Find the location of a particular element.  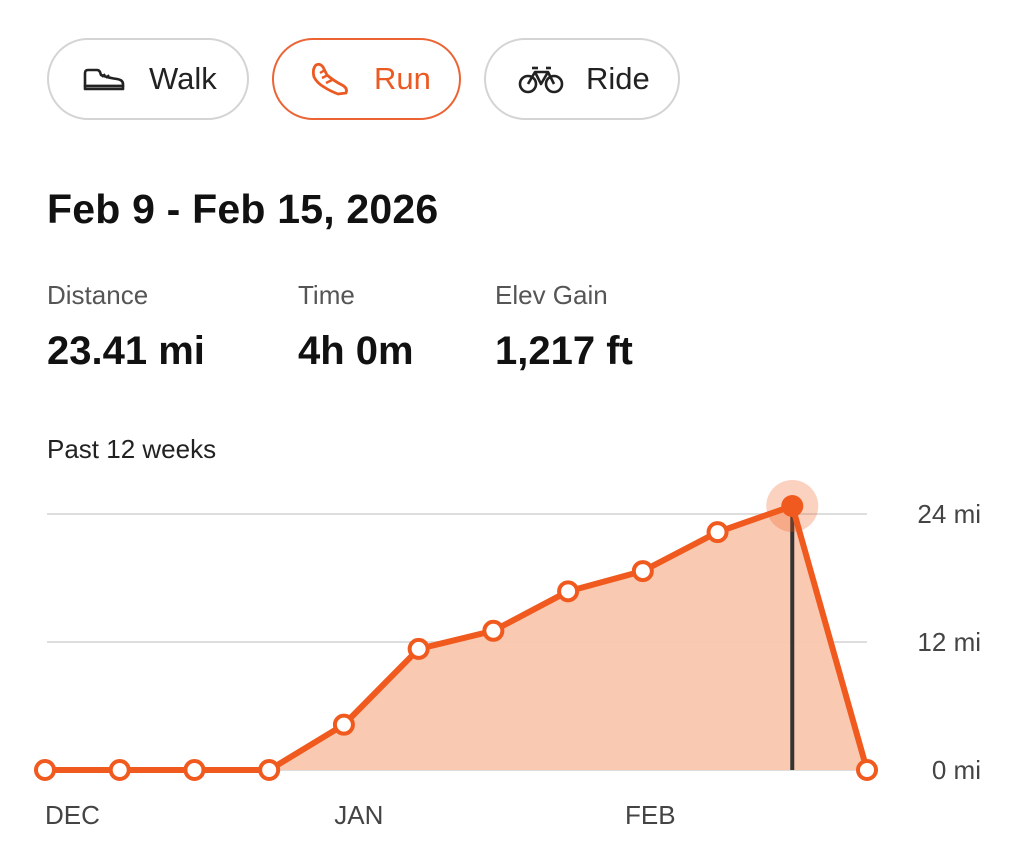

activity-tabs: Walk Run Ride is located at coordinates (363, 79).